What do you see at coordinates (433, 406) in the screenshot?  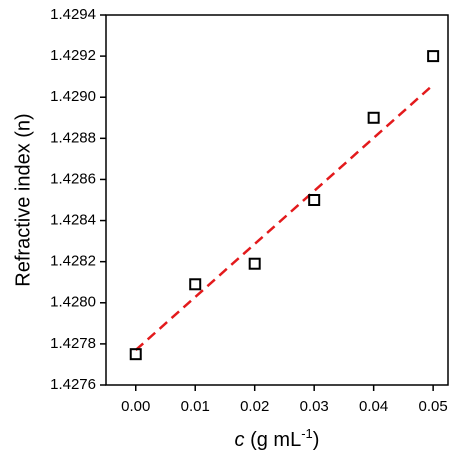 I see `x-tick-label: 0.05` at bounding box center [433, 406].